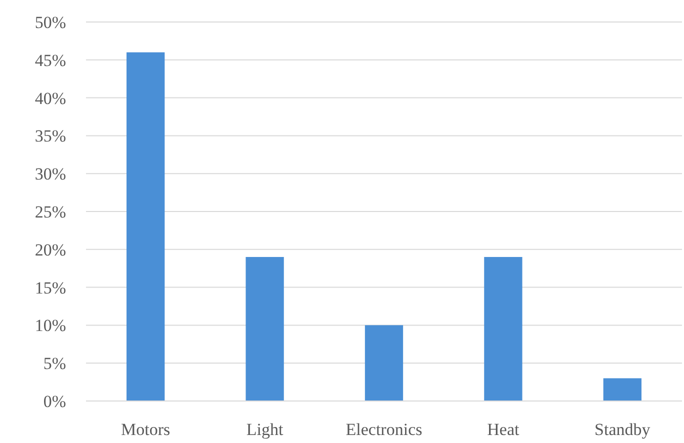 The height and width of the screenshot is (443, 684). Describe the element at coordinates (50, 288) in the screenshot. I see `y-tick-label: 15%` at that location.